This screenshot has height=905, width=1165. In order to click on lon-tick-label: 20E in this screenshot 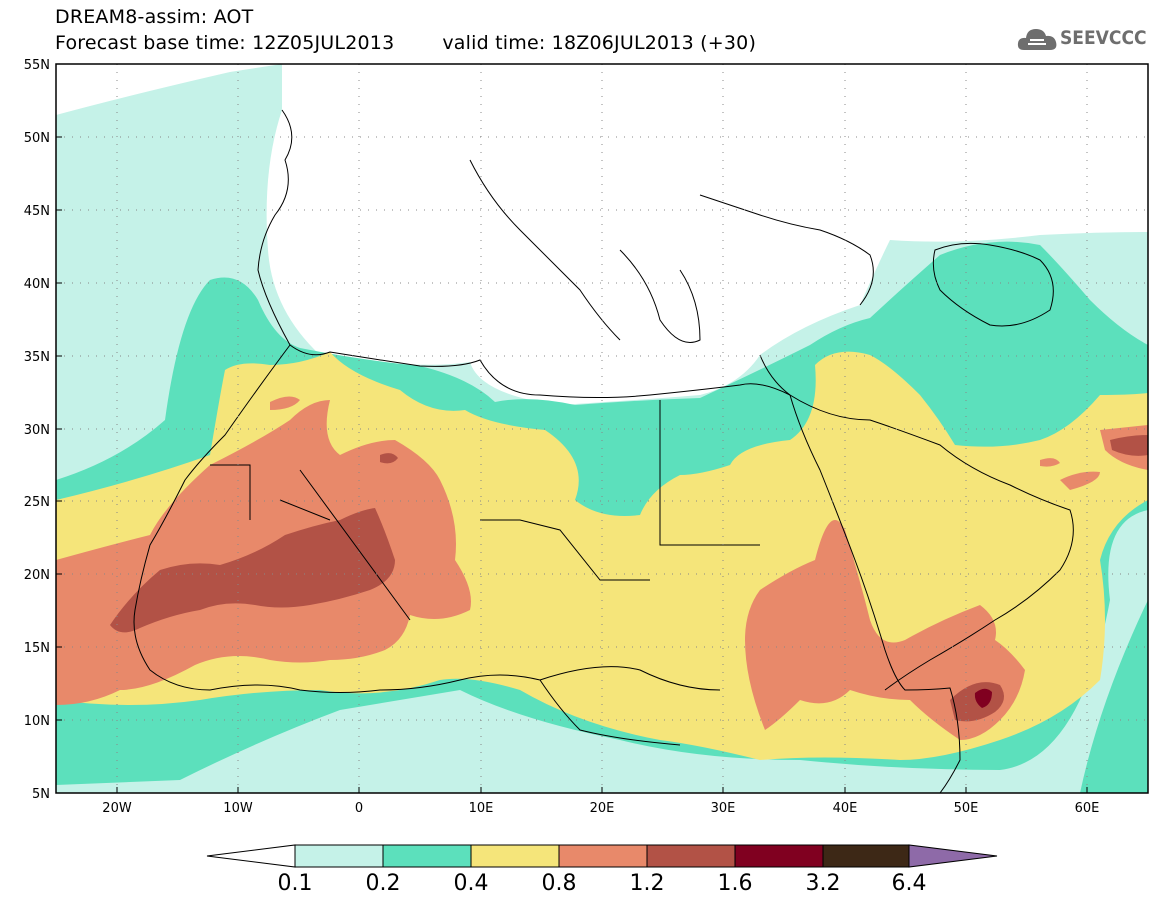, I will do `click(602, 808)`.